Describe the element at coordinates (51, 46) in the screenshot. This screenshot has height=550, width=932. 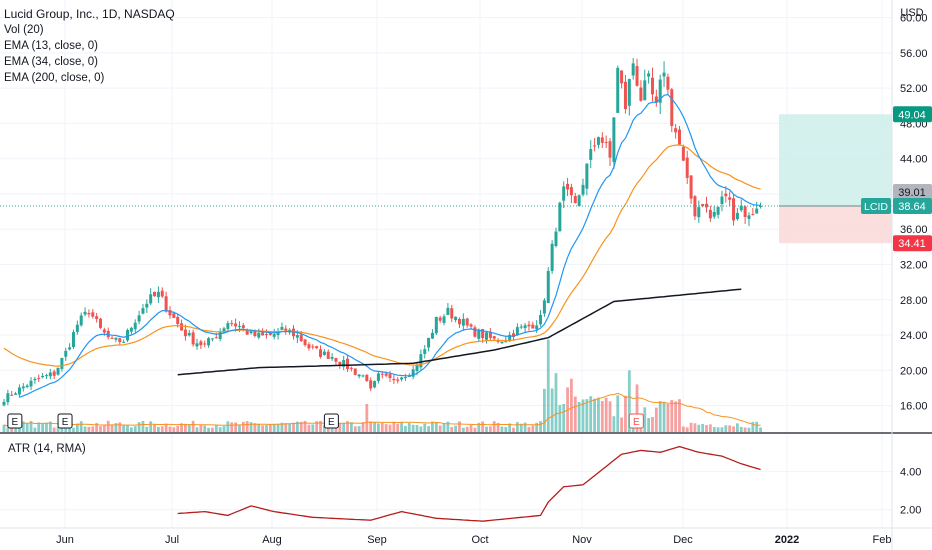
I see `legend-ema-13: EMA (13, close, 0)` at that location.